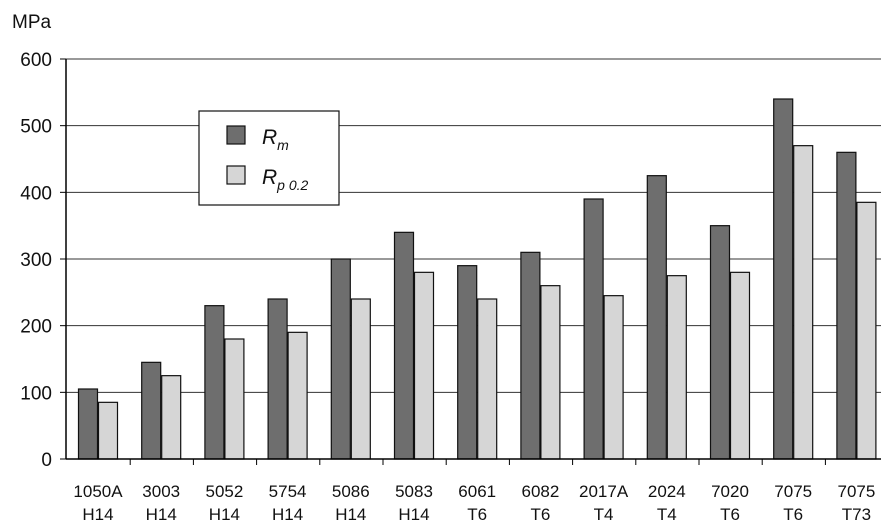 This screenshot has width=881, height=524. Describe the element at coordinates (540, 491) in the screenshot. I see `x-tick-label: 6082` at that location.